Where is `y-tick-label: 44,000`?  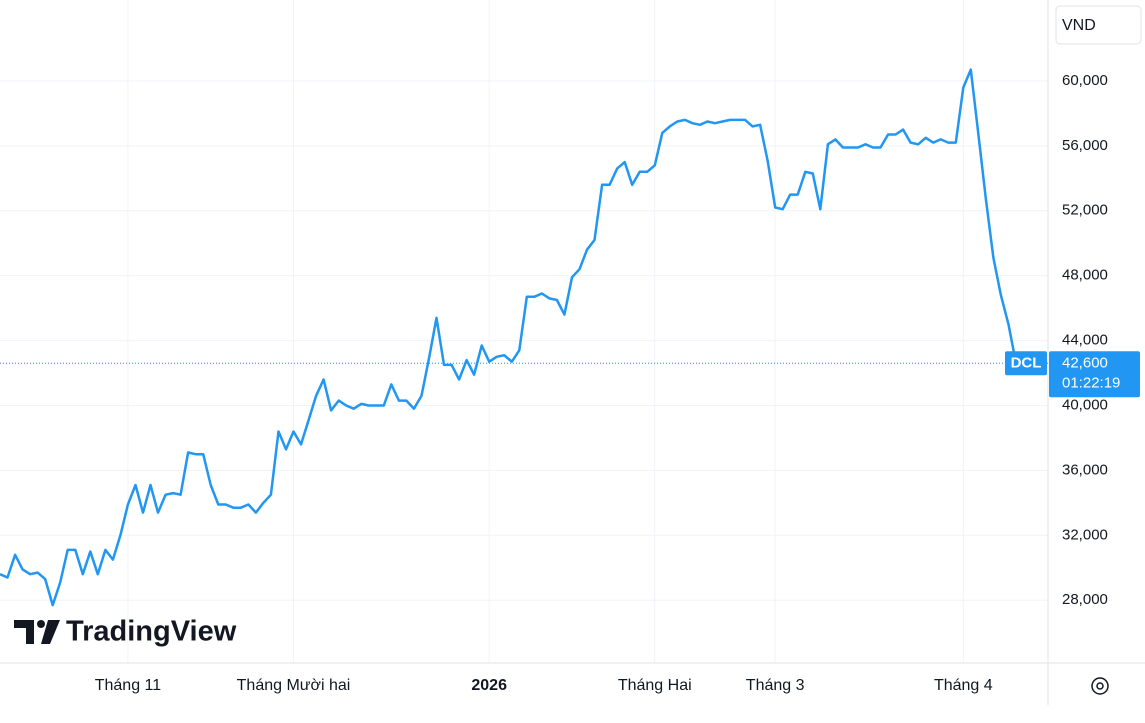
y-tick-label: 44,000 is located at coordinates (1085, 340).